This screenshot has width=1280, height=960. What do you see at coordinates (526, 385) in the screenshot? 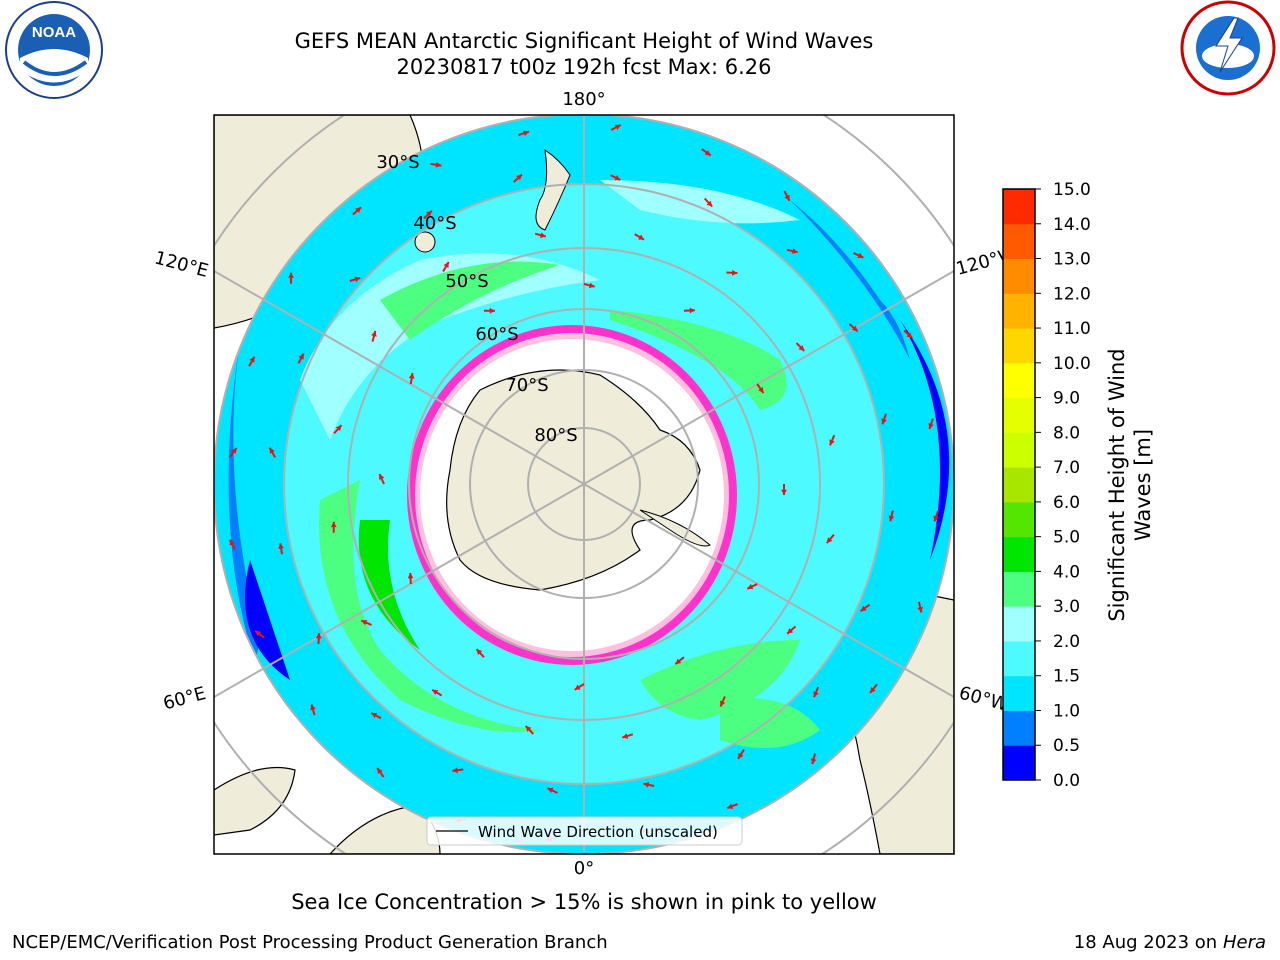
I see `lat-label-70s: 70°S` at bounding box center [526, 385].